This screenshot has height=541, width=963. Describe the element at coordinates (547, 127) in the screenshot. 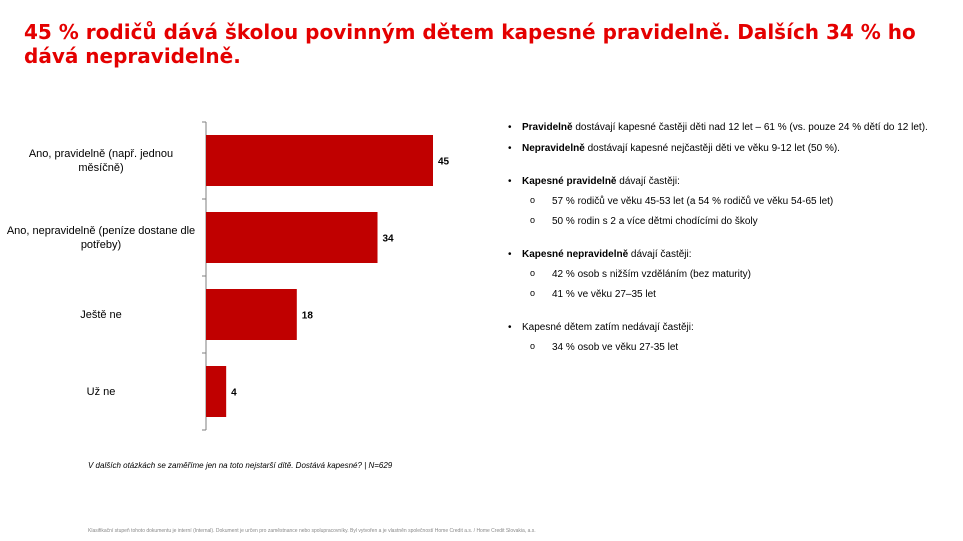

I see `note-regular-bold: Pravidelně` at that location.